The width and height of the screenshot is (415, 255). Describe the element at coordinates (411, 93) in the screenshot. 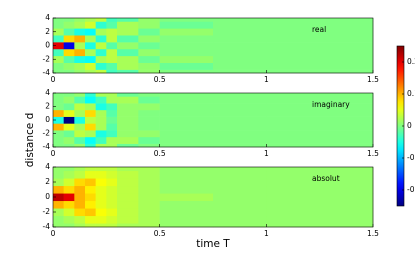

I see `colorbar-tick-label: 0.1` at that location.